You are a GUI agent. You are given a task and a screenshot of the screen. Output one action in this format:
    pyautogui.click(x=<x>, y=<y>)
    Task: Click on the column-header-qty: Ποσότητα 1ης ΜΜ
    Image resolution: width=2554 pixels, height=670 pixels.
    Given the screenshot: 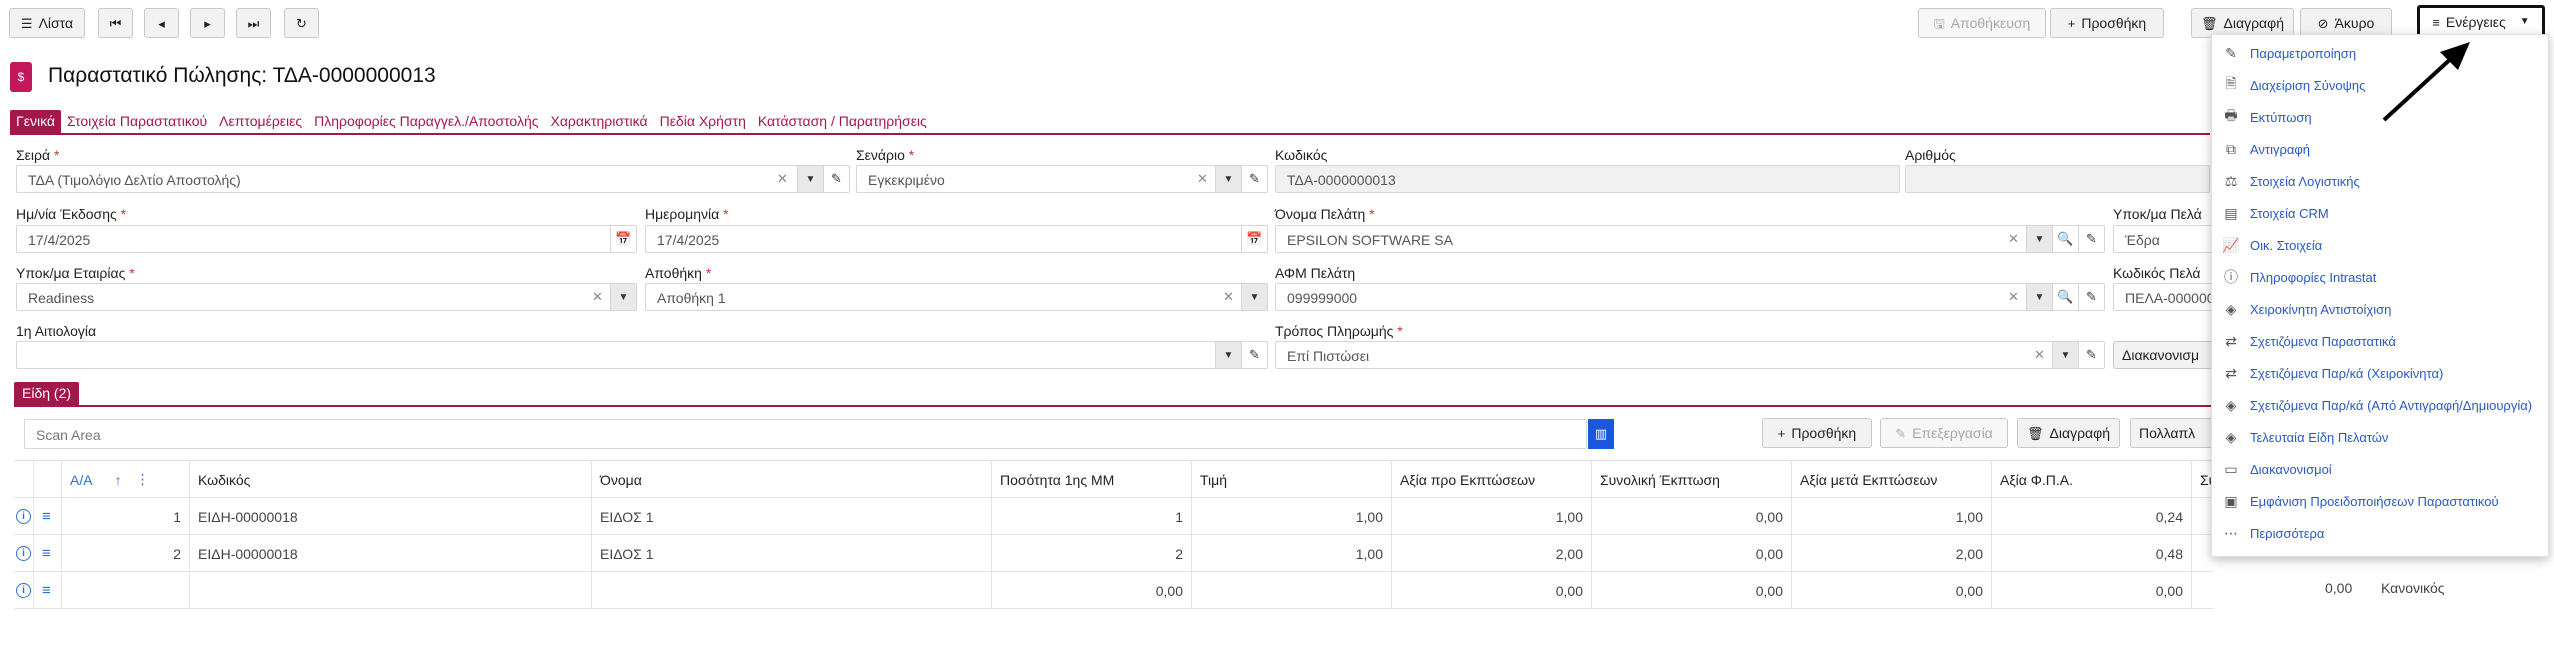 What is the action you would take?
    pyautogui.click(x=1092, y=479)
    